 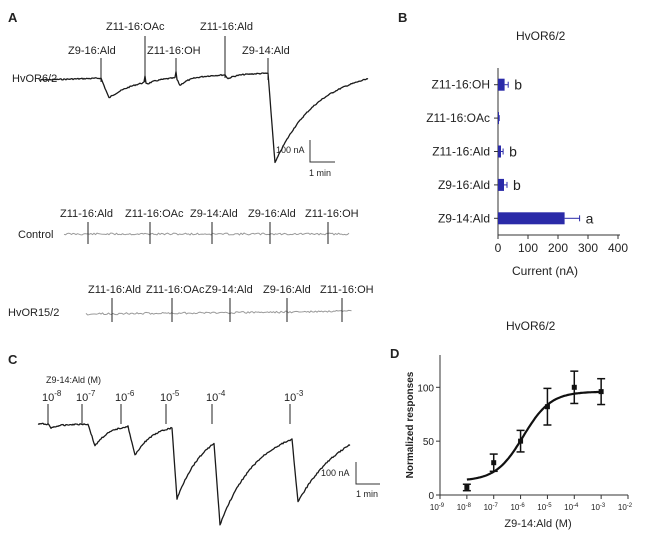 What do you see at coordinates (290, 150) in the screenshot?
I see `scale-current-a: 100 nA` at bounding box center [290, 150].